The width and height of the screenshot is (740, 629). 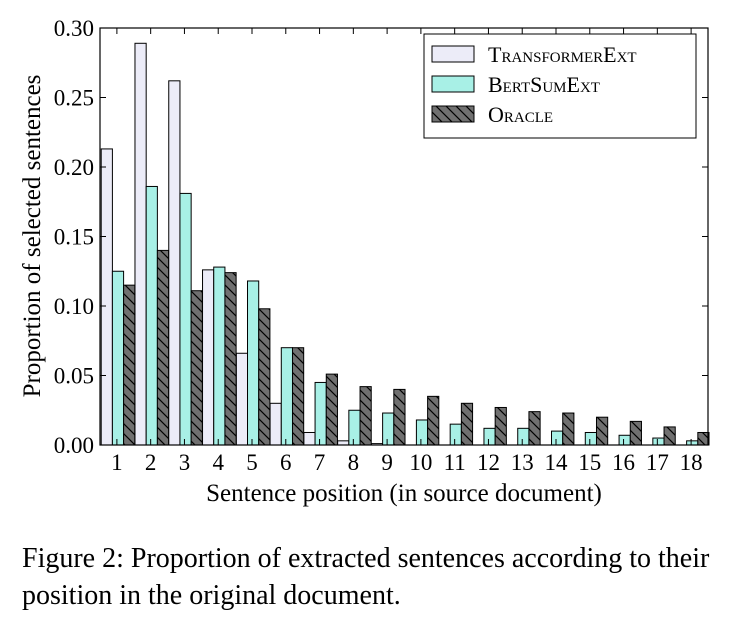 I want to click on x-tick-label: 12, so click(x=488, y=462).